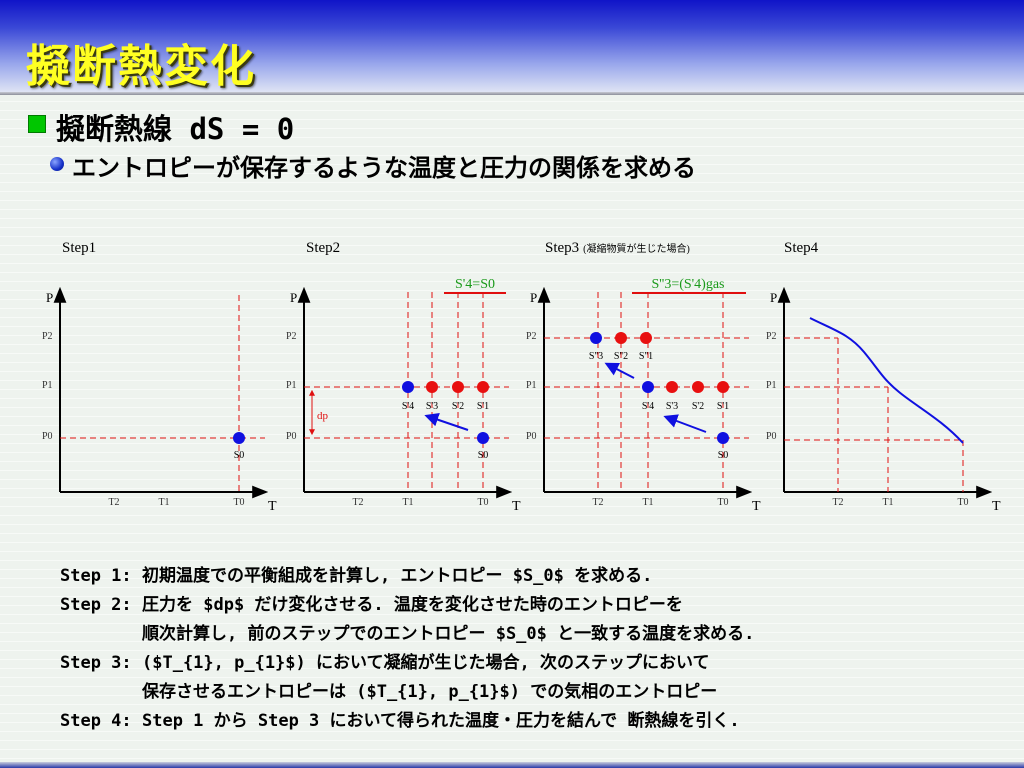 This screenshot has width=1024, height=768. I want to click on step-label: Step 4:, so click(96, 721).